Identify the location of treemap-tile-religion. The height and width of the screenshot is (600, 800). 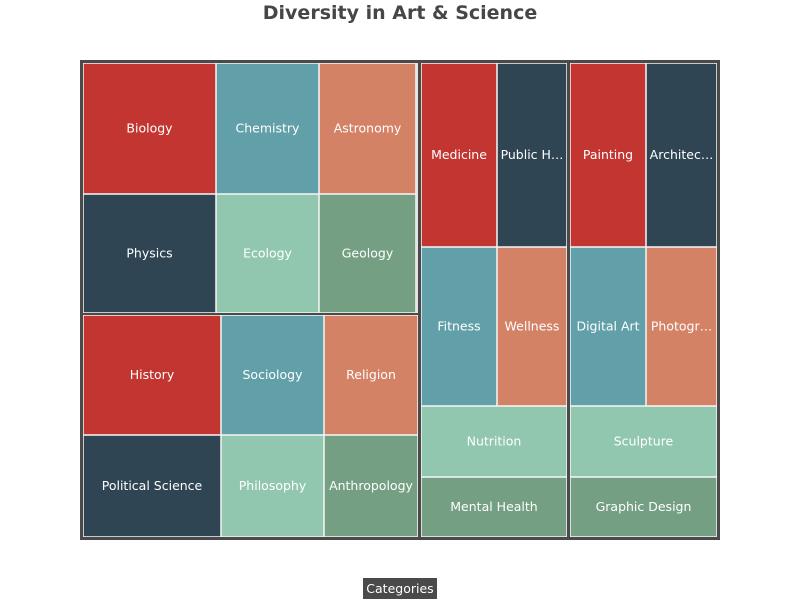
(371, 375).